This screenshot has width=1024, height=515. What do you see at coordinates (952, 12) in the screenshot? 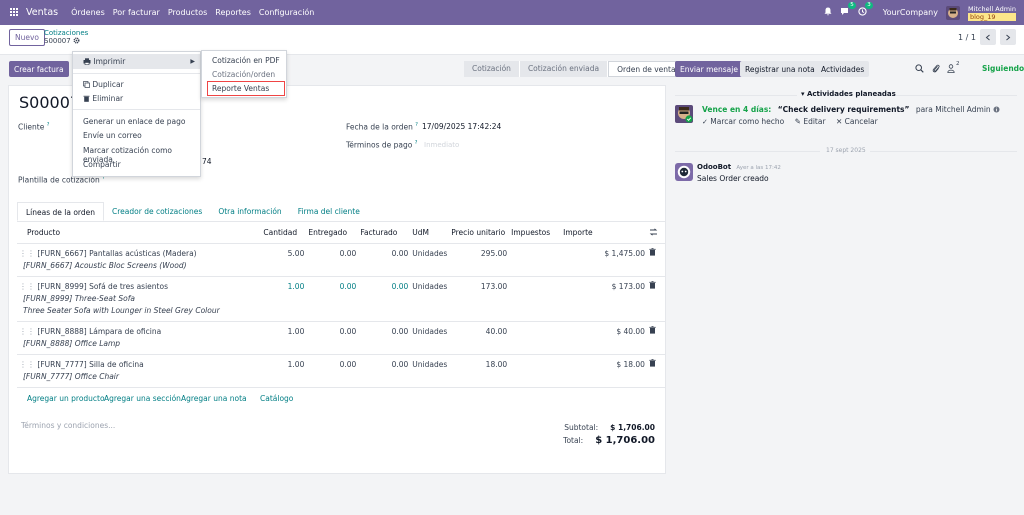
I see `user-avatar` at bounding box center [952, 12].